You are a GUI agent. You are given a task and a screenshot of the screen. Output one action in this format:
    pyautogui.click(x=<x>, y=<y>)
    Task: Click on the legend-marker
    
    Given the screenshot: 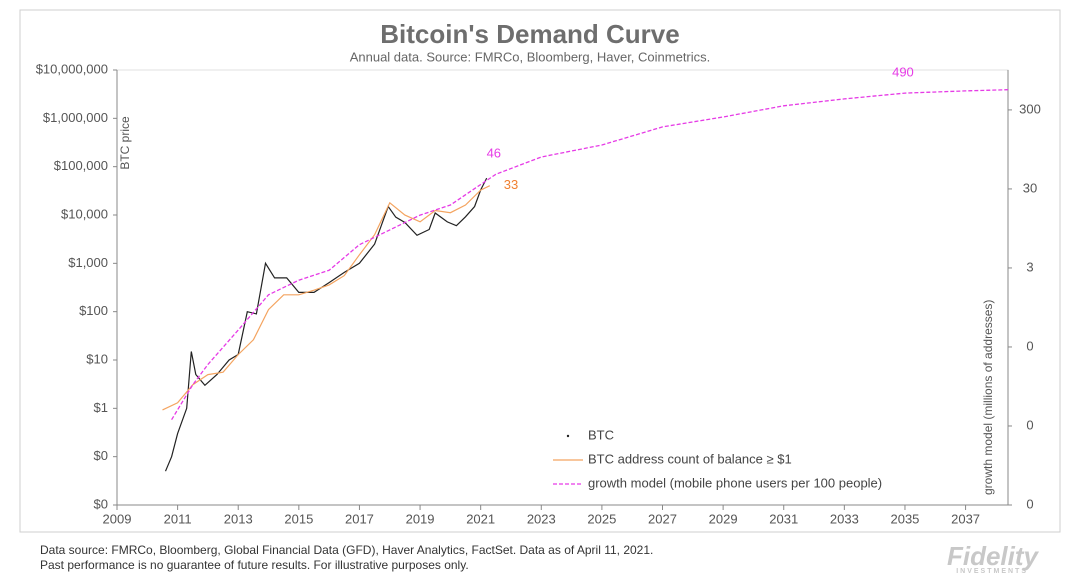 What is the action you would take?
    pyautogui.click(x=568, y=436)
    